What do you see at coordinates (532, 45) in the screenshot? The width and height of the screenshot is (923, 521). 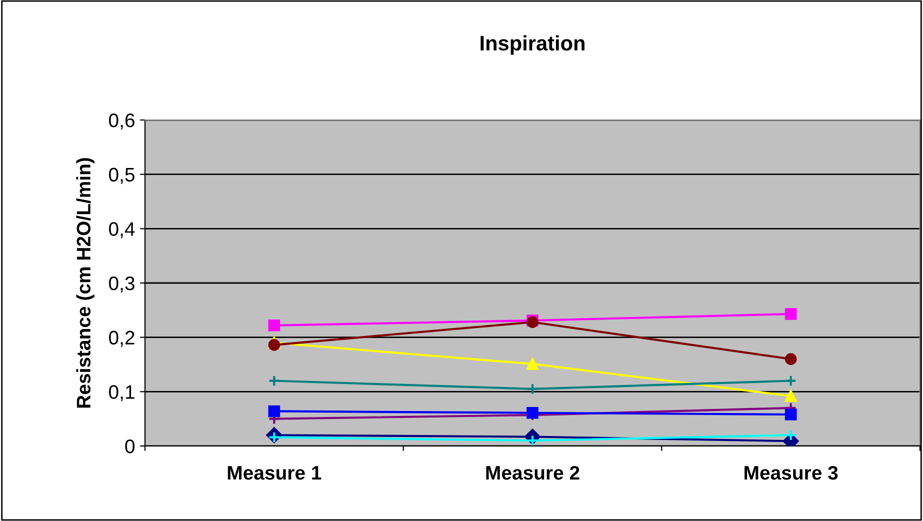 I see `chart-title: Inspiration` at bounding box center [532, 45].